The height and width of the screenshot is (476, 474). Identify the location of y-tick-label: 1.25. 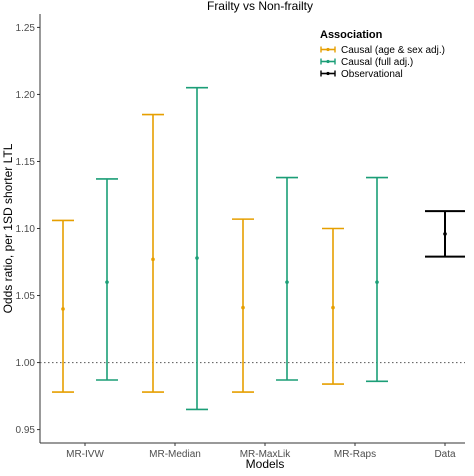
(26, 28).